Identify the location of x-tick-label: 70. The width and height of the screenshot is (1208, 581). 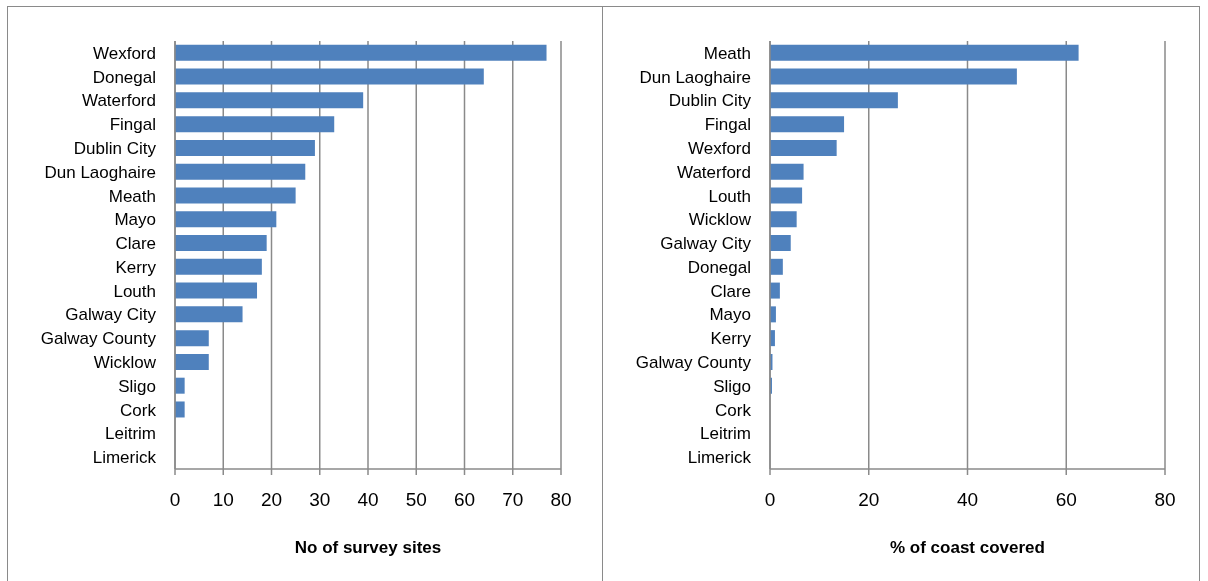
(513, 500).